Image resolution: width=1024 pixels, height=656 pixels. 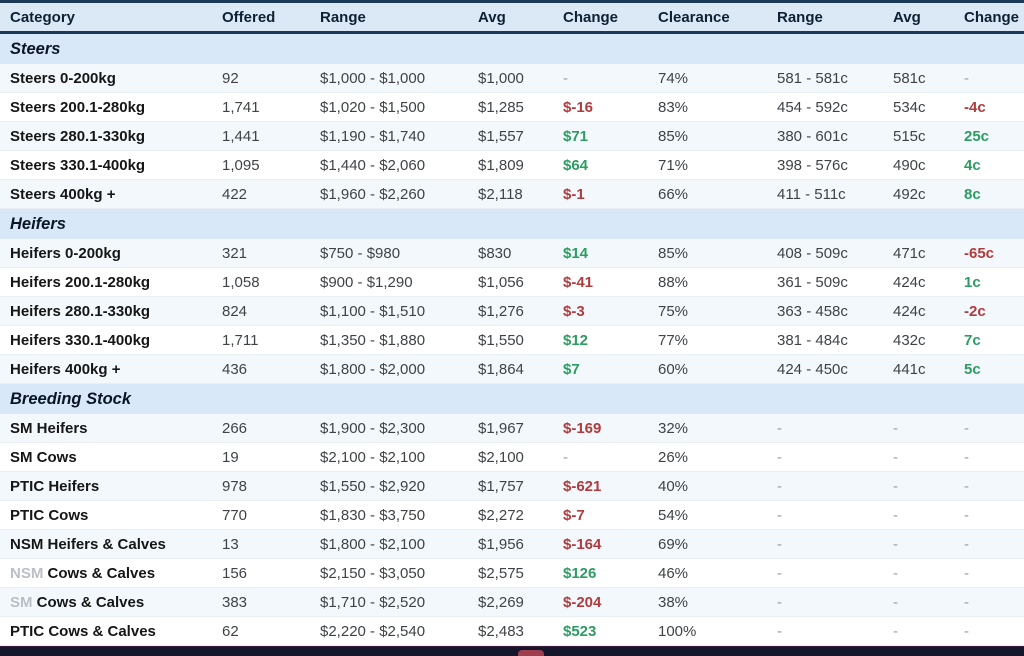 What do you see at coordinates (977, 136) in the screenshot?
I see `cell-change-cents: 25c` at bounding box center [977, 136].